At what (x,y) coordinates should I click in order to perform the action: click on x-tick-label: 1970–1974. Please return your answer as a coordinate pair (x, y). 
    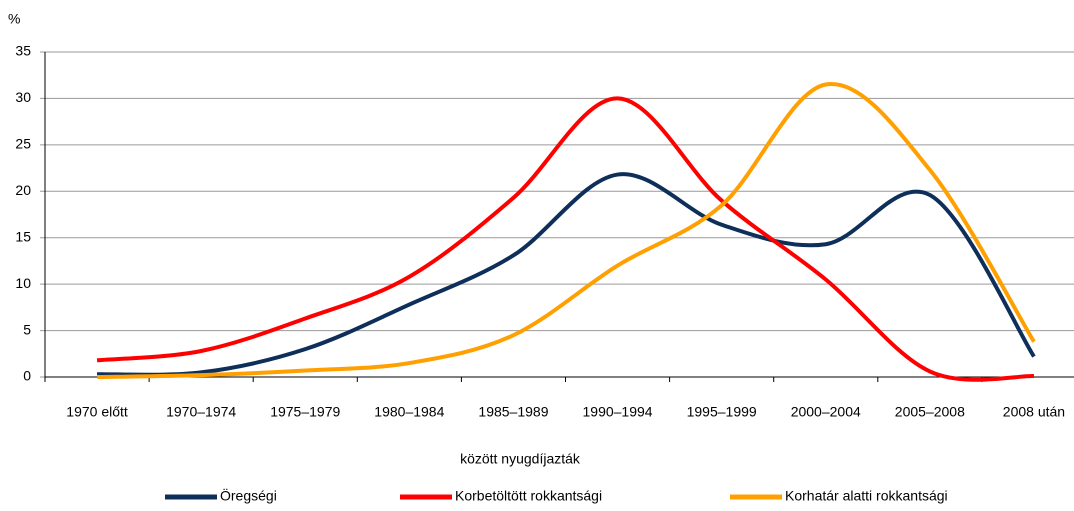
    Looking at the image, I should click on (201, 412).